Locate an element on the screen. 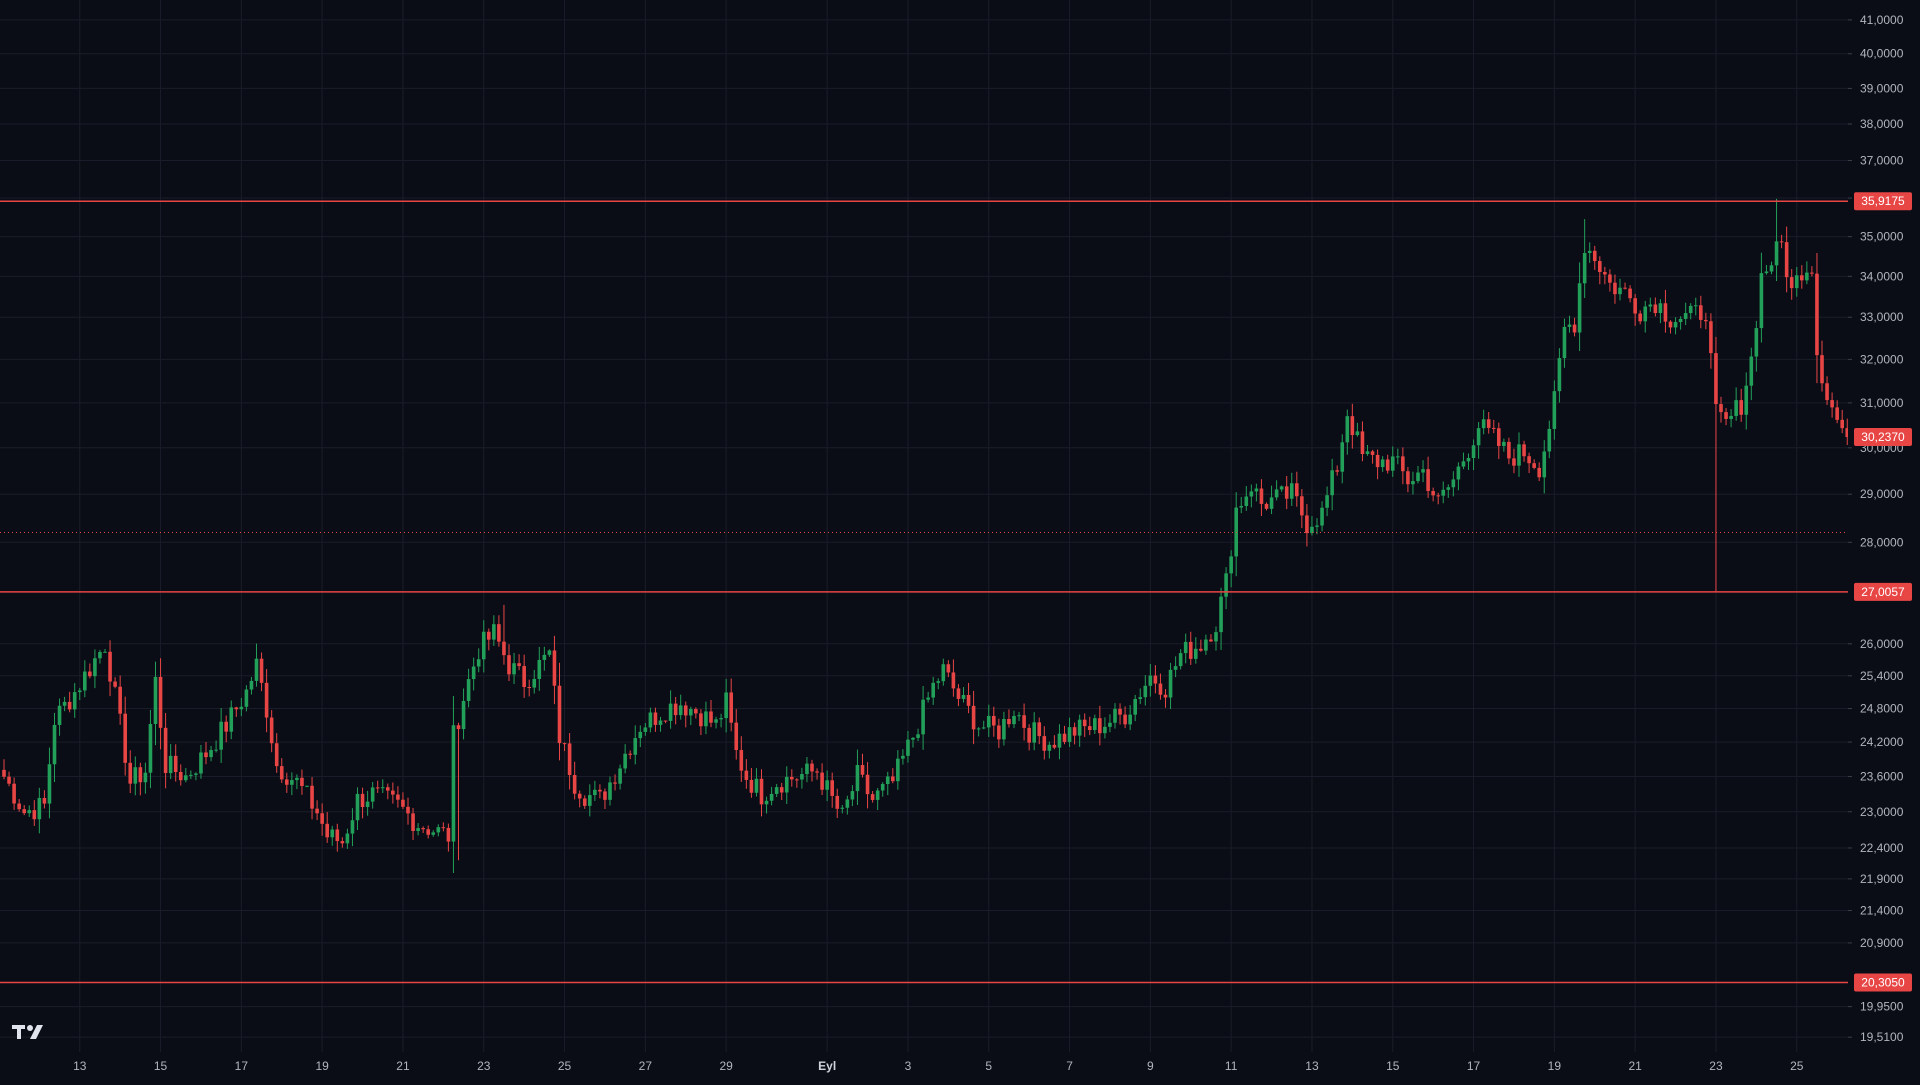 This screenshot has height=1085, width=1920. price-tick-label: 32,0000 is located at coordinates (1882, 359).